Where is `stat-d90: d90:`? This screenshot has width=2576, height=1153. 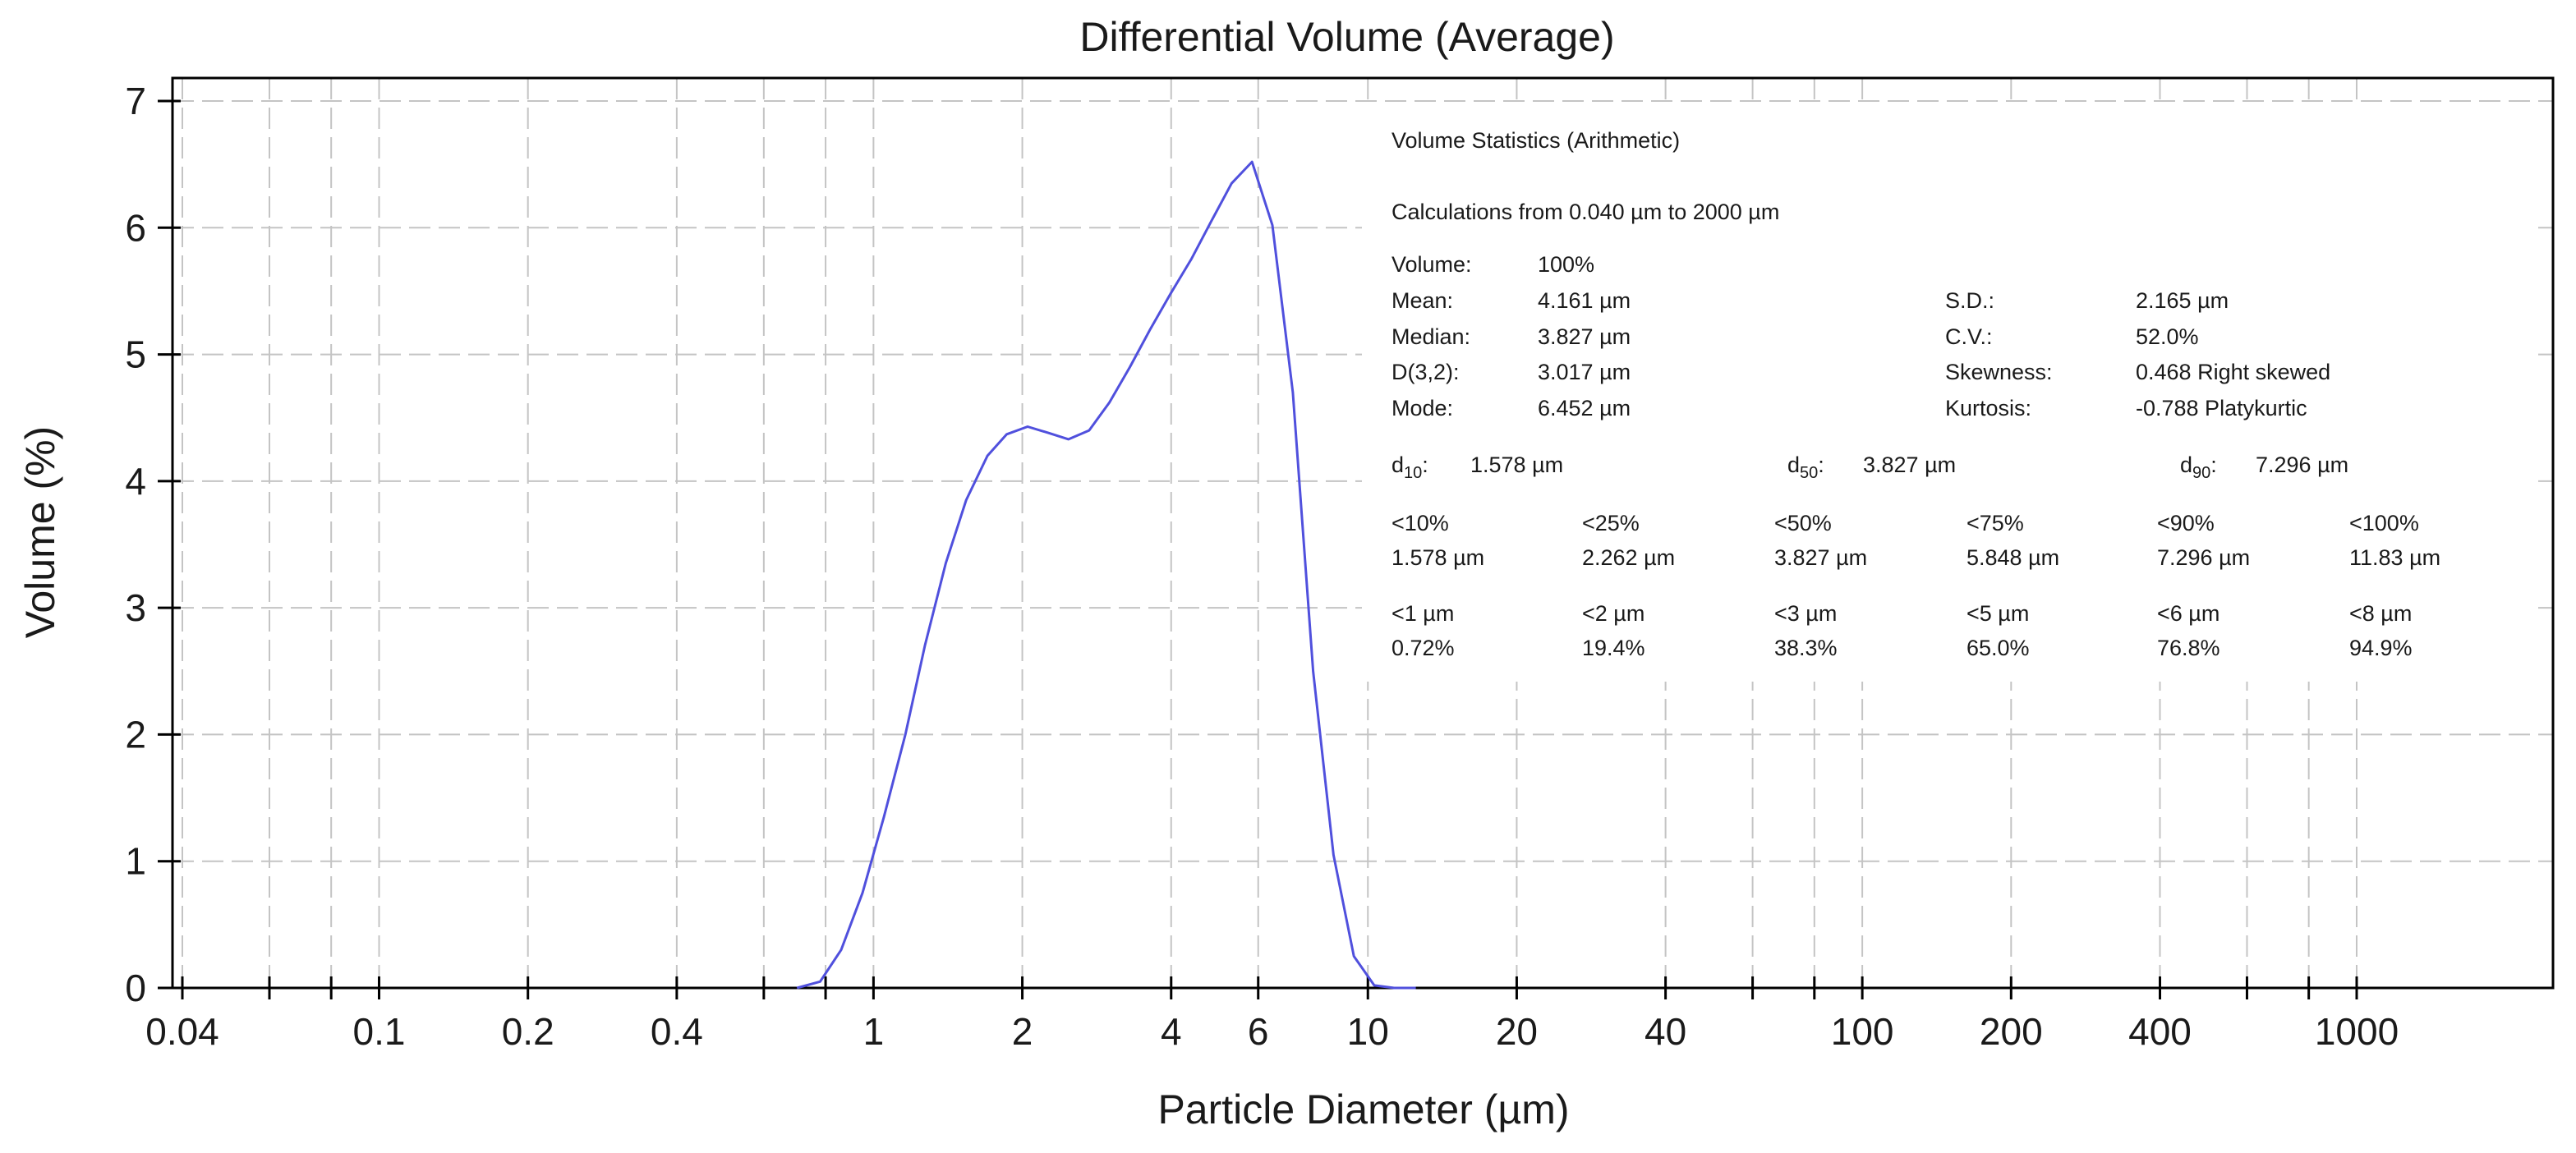 stat-d90: d90: is located at coordinates (2198, 467).